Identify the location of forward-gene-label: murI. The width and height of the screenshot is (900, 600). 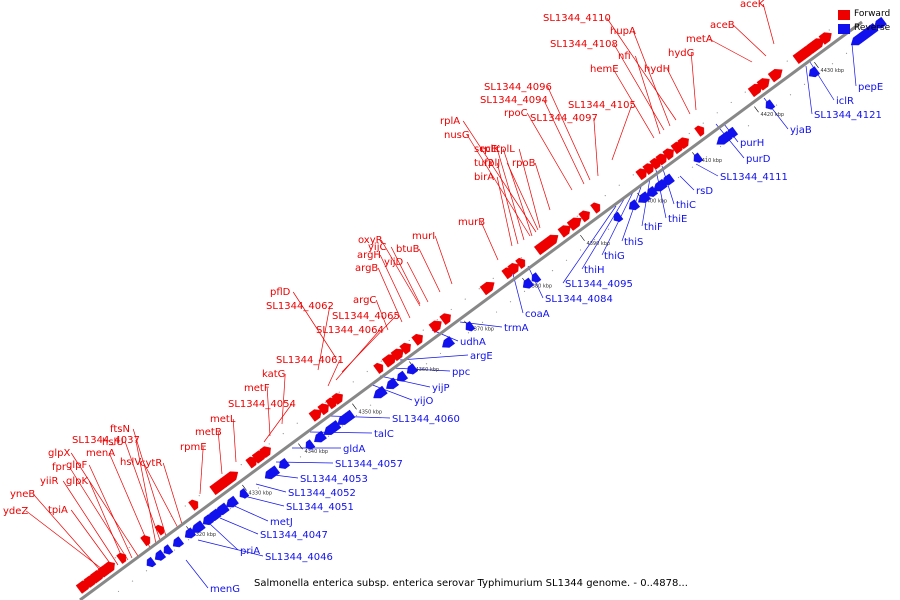
(423, 236).